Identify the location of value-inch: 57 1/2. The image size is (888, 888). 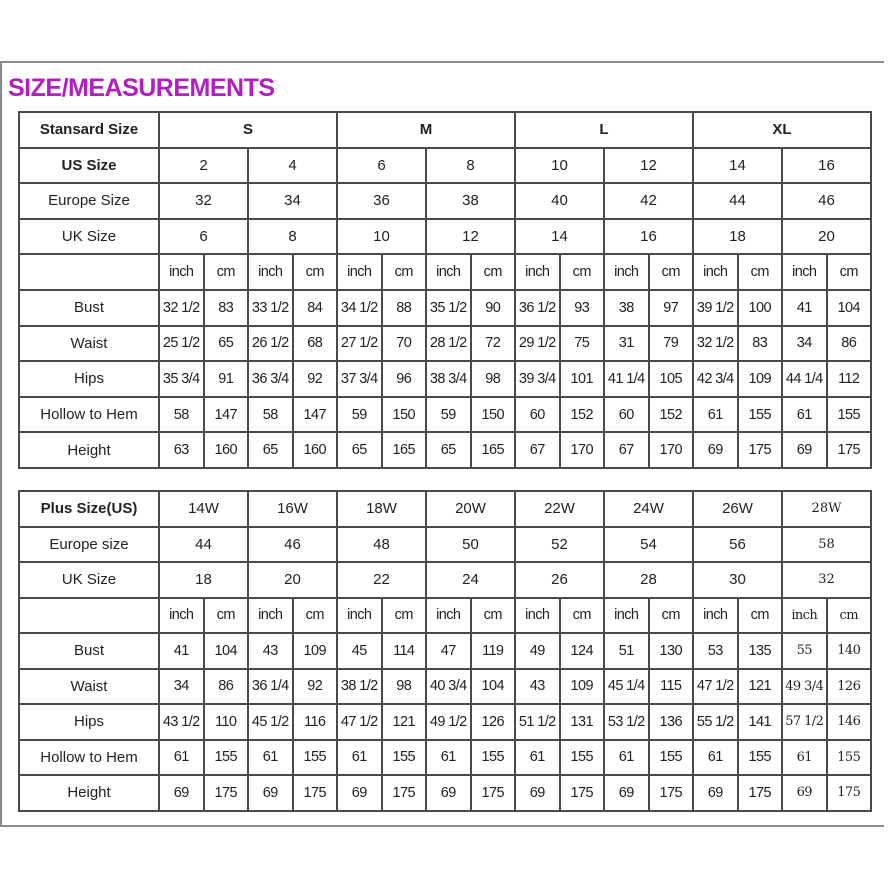
(804, 722).